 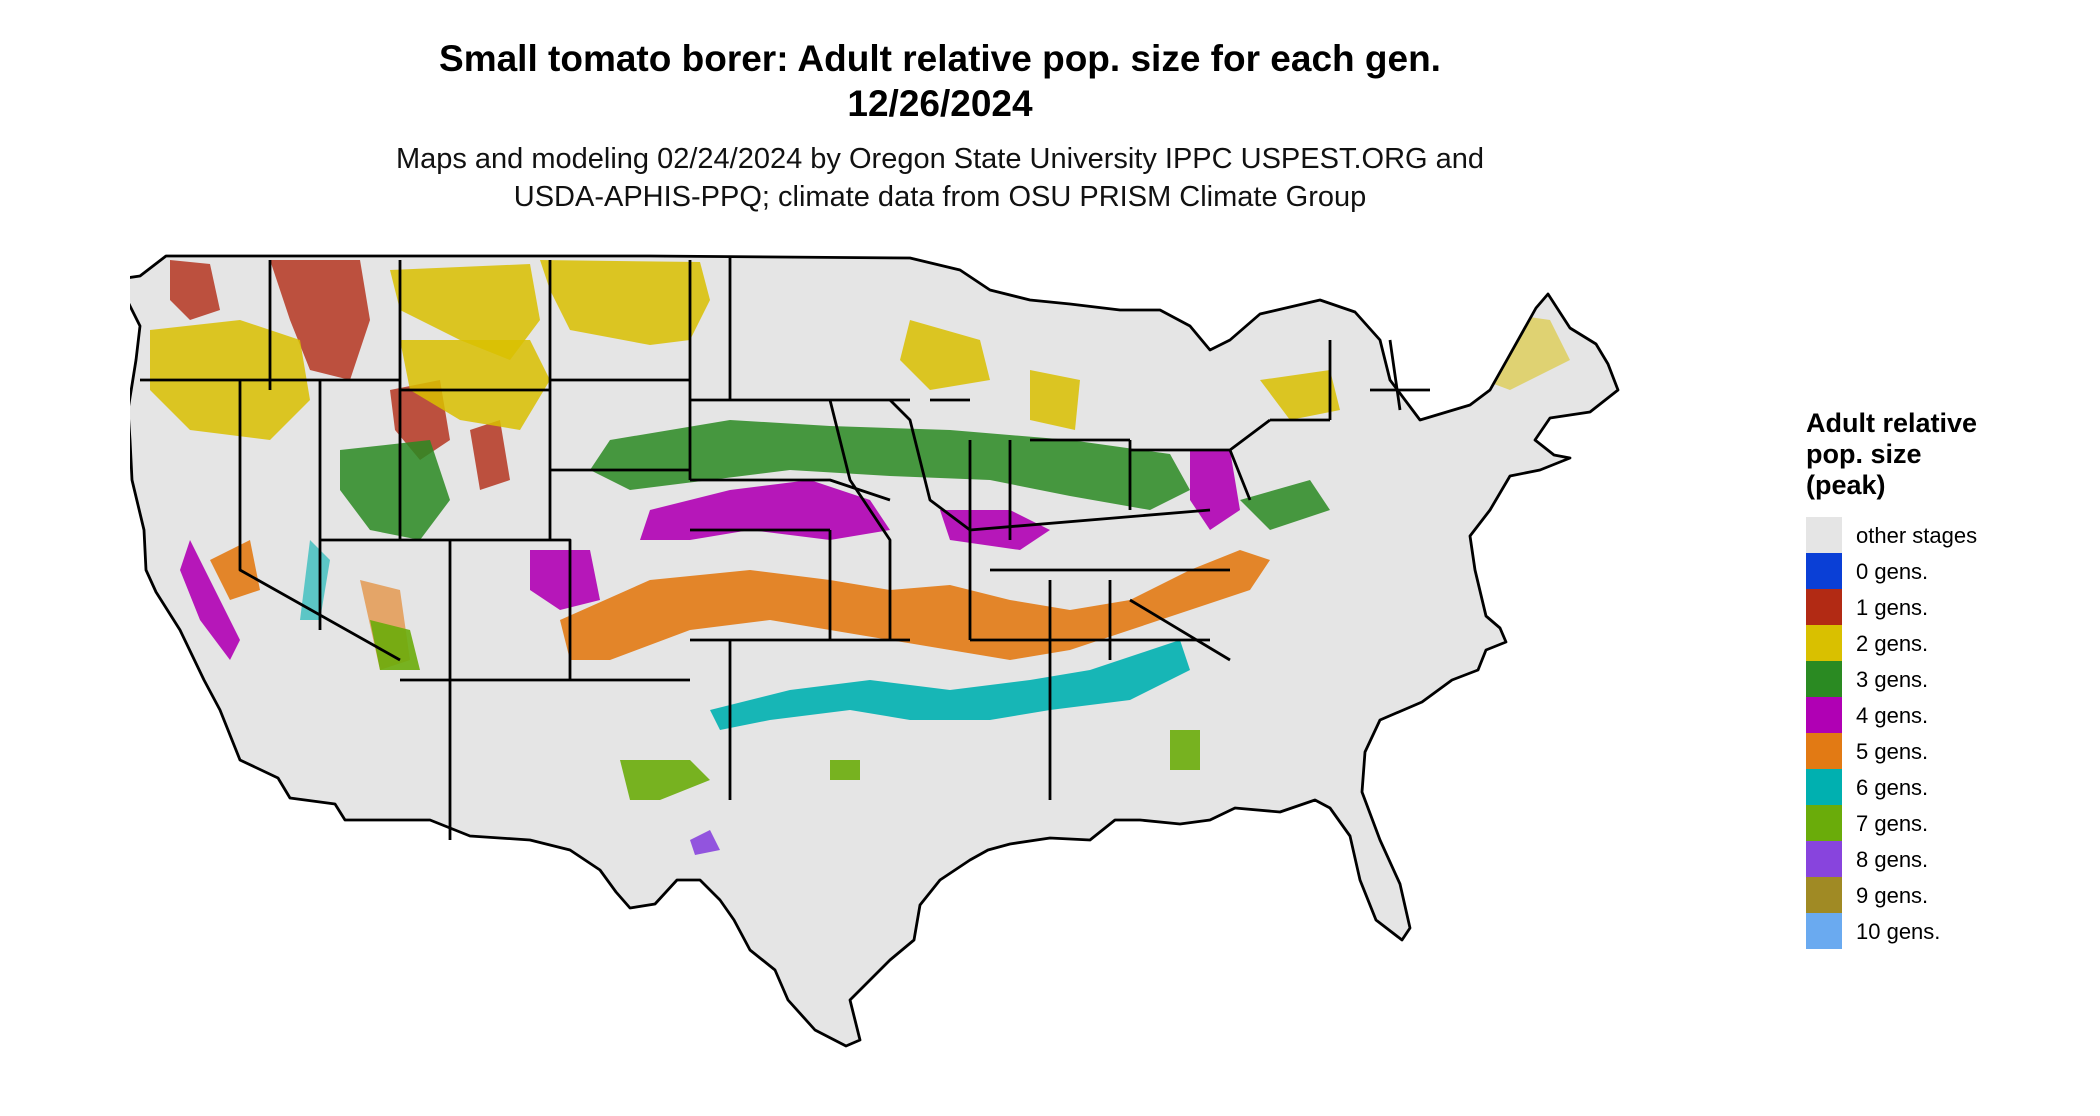 I want to click on legend-item: other stages, so click(x=1951, y=535).